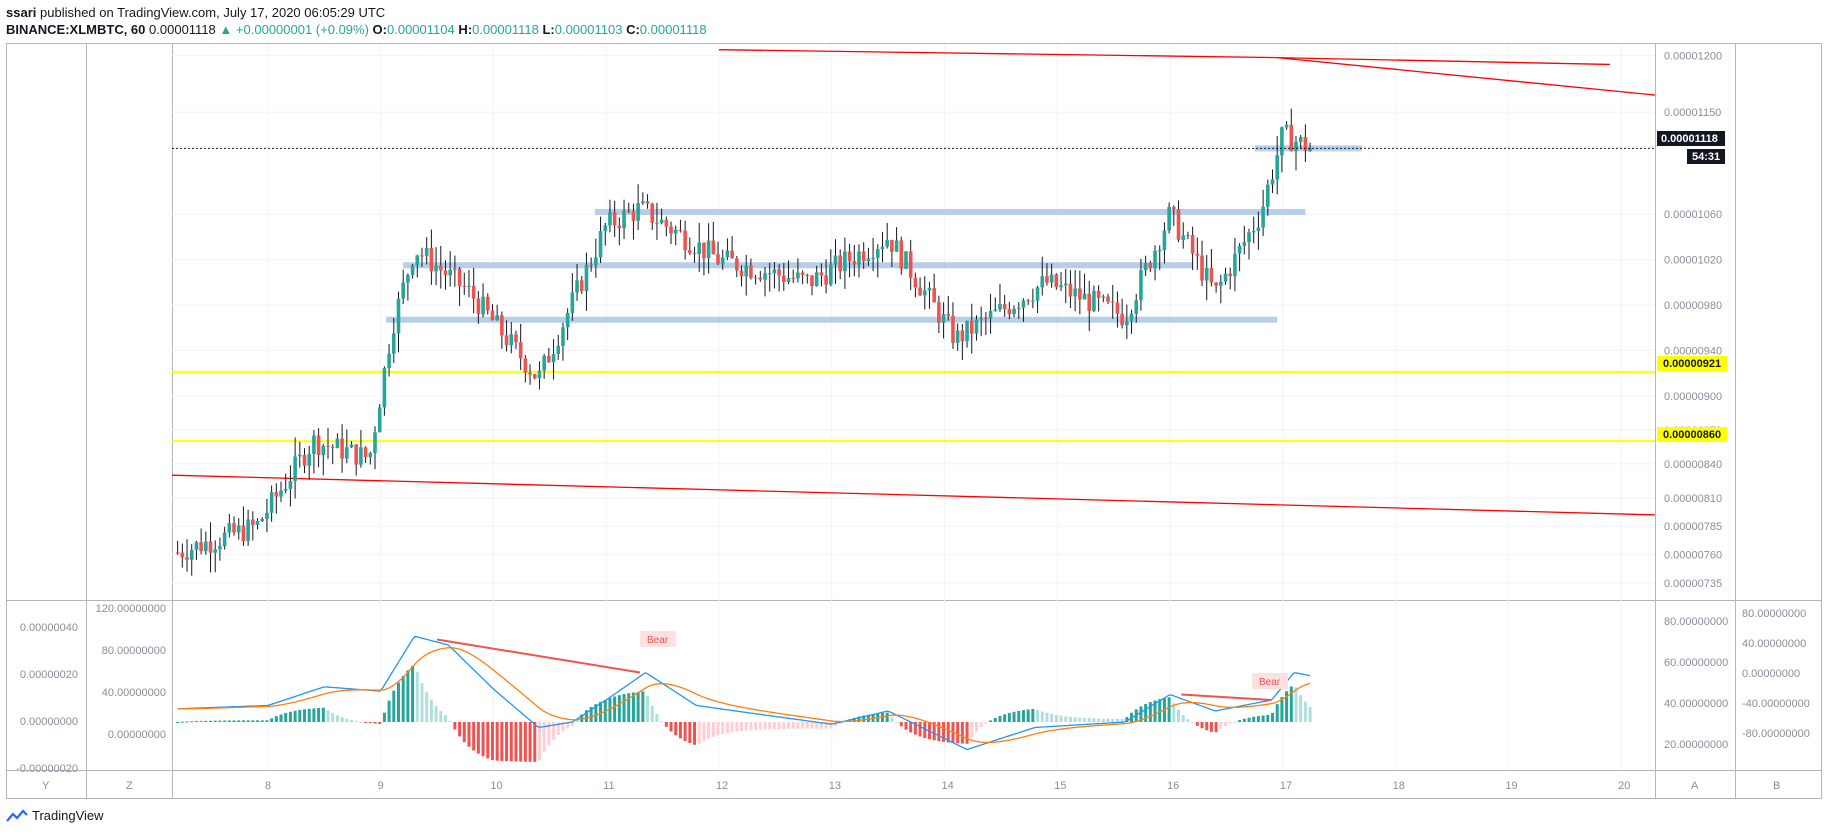 The image size is (1828, 836). I want to click on corner-label-a: A, so click(1695, 786).